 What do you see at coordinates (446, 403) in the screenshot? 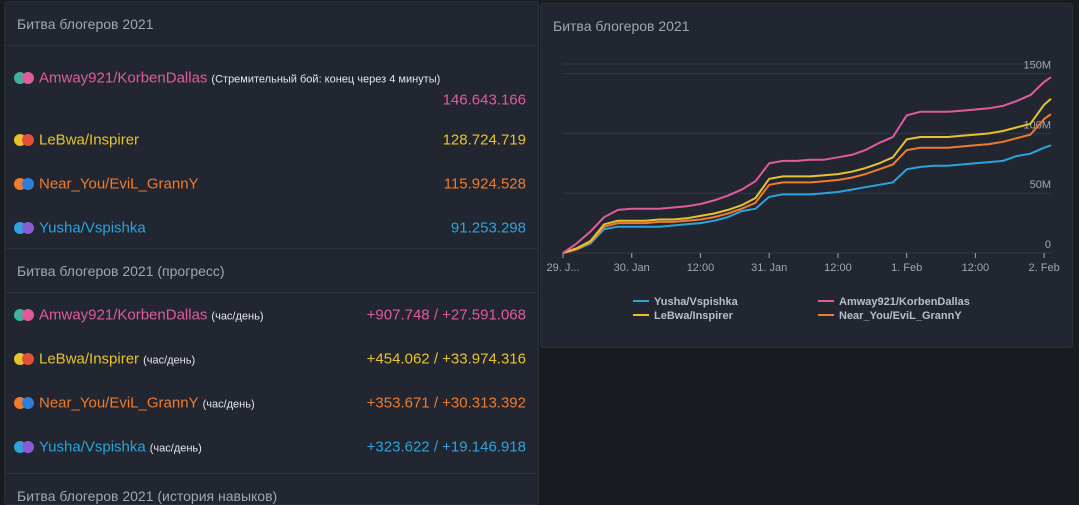
I see `team-progress: +353.671 / +30.313.392` at bounding box center [446, 403].